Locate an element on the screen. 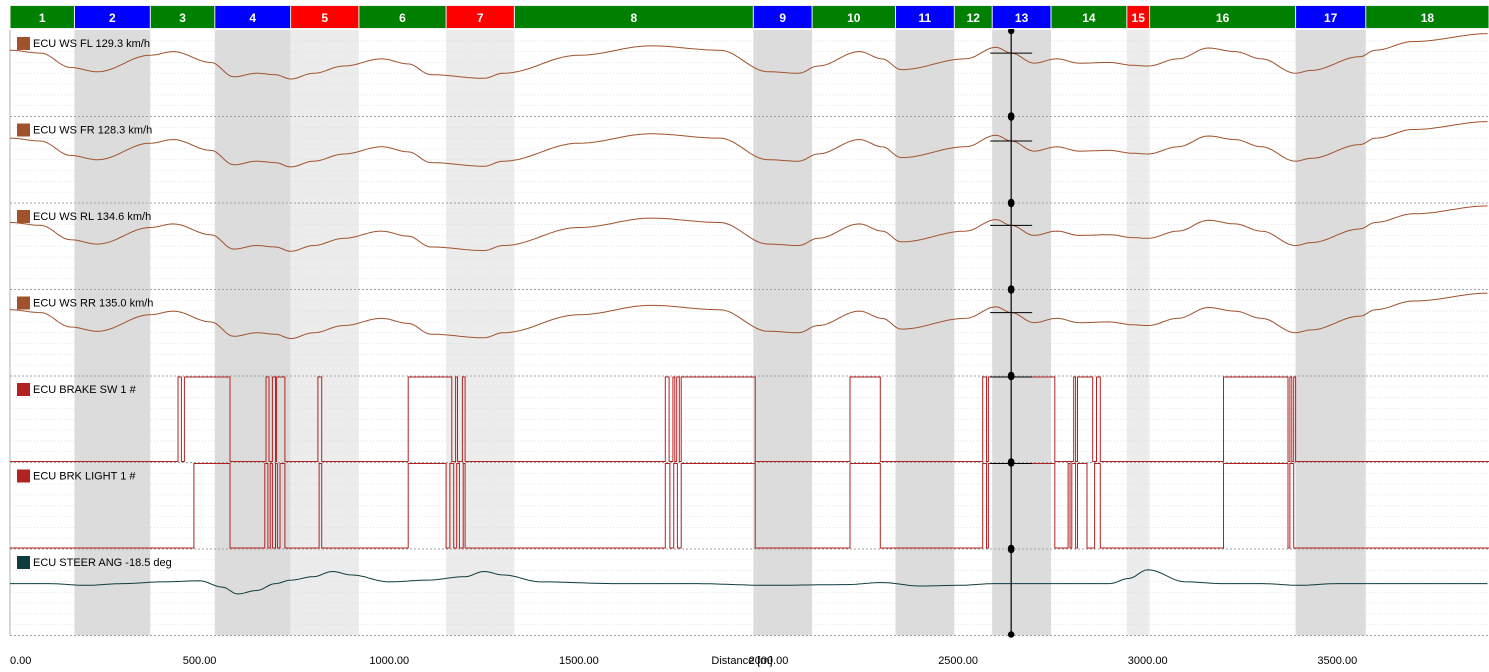 Image resolution: width=1489 pixels, height=672 pixels. channel-label: ECU WS RR 135.0 km/h is located at coordinates (93, 304).